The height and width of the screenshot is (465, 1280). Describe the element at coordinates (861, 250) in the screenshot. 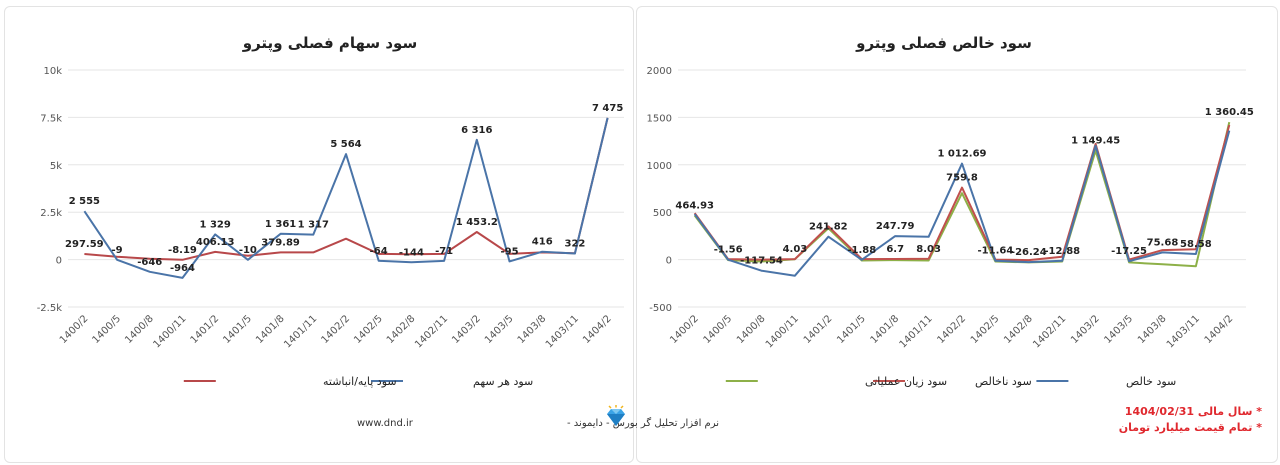

I see `data-label: -1.88` at that location.